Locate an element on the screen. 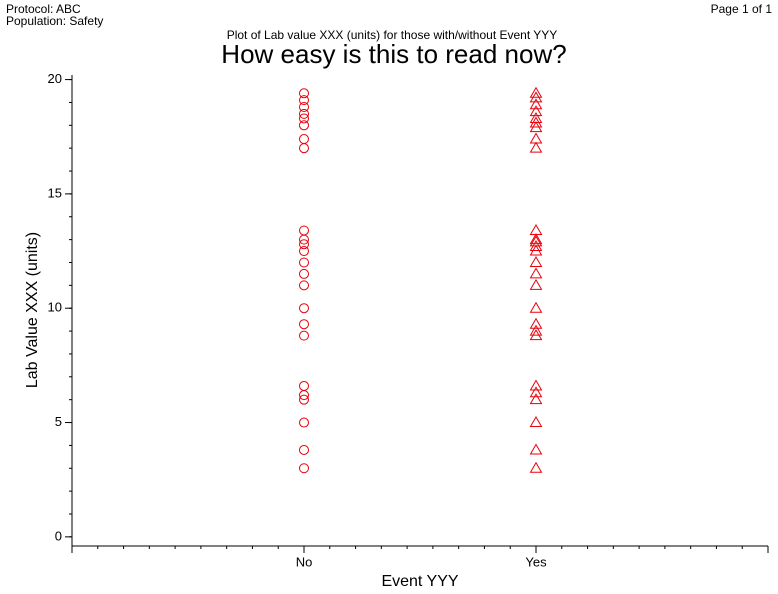  page-number: Page 1 of 1 is located at coordinates (742, 9).